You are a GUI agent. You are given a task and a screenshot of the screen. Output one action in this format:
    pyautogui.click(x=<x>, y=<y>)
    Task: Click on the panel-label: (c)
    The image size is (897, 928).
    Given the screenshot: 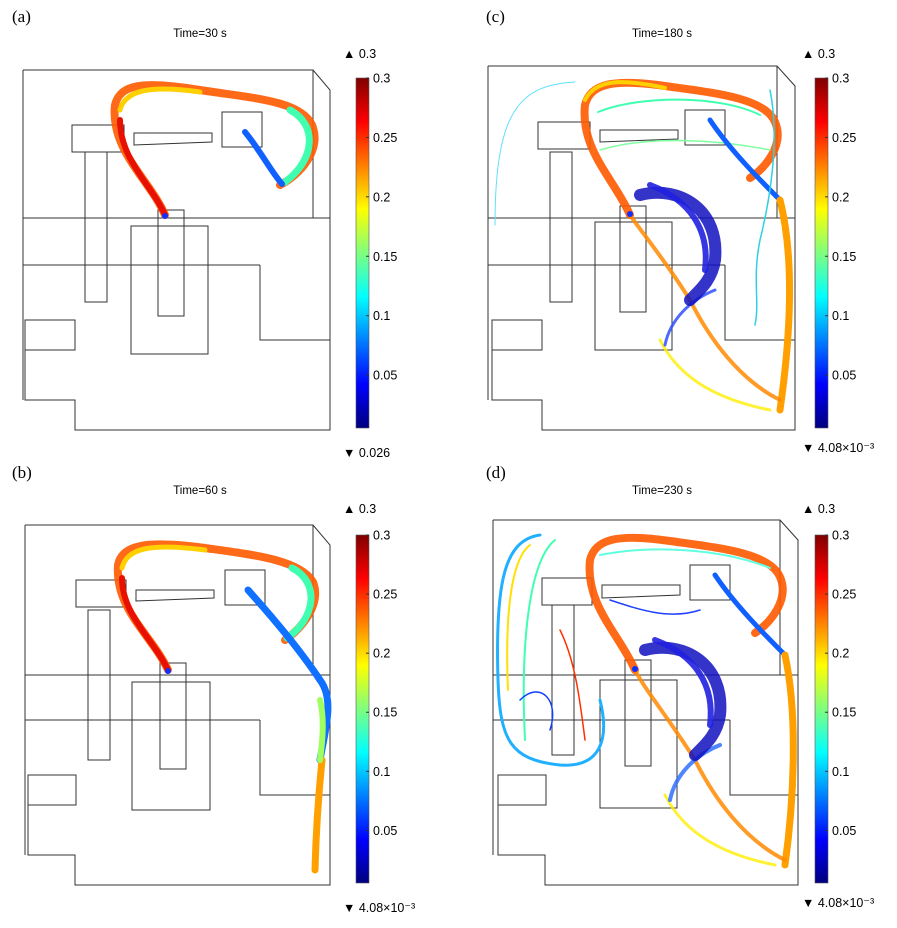 What is the action you would take?
    pyautogui.click(x=495, y=16)
    